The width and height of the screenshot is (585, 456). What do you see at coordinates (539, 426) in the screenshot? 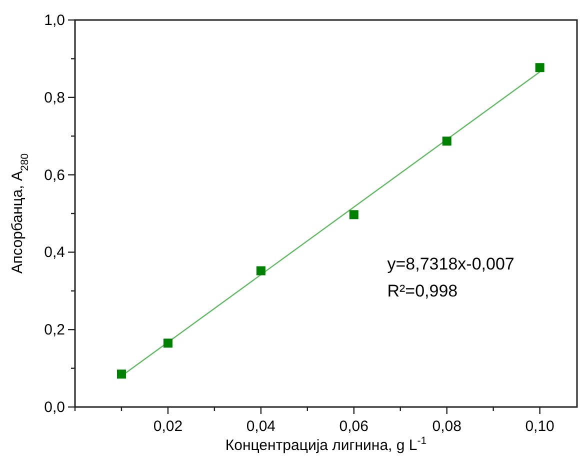
I see `x-tick-label: 0,10` at bounding box center [539, 426].